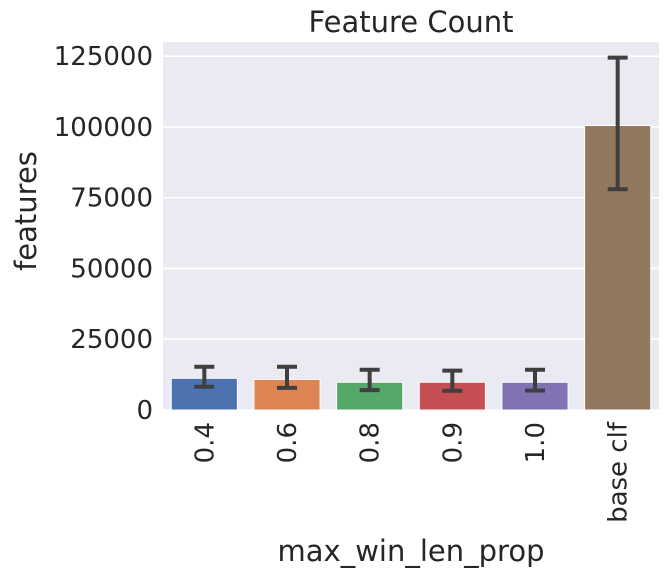 The width and height of the screenshot is (668, 580). I want to click on y-tick-label: 25000, so click(111, 340).